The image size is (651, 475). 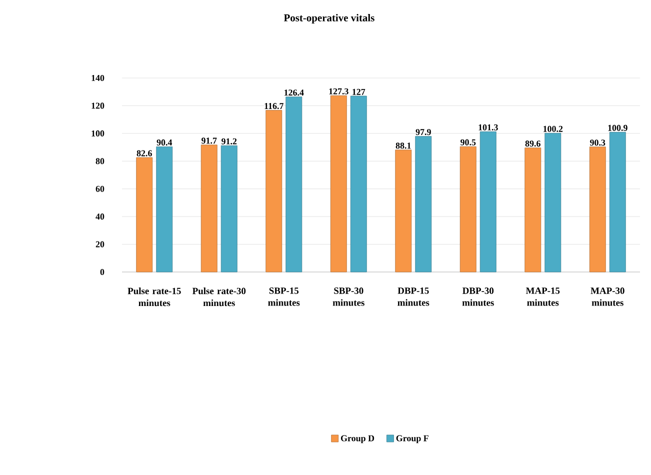 I want to click on data-label: 100.2, so click(x=553, y=129).